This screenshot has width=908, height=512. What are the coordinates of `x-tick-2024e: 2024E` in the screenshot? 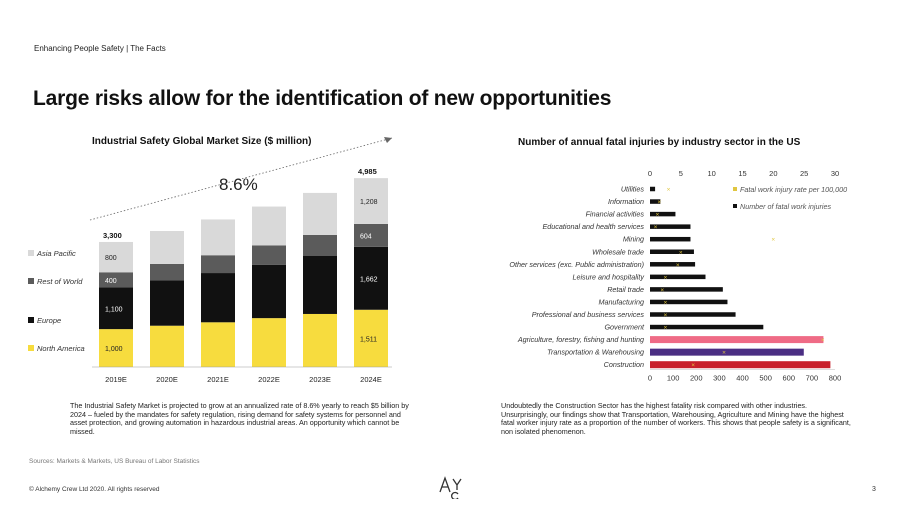 It's located at (371, 379).